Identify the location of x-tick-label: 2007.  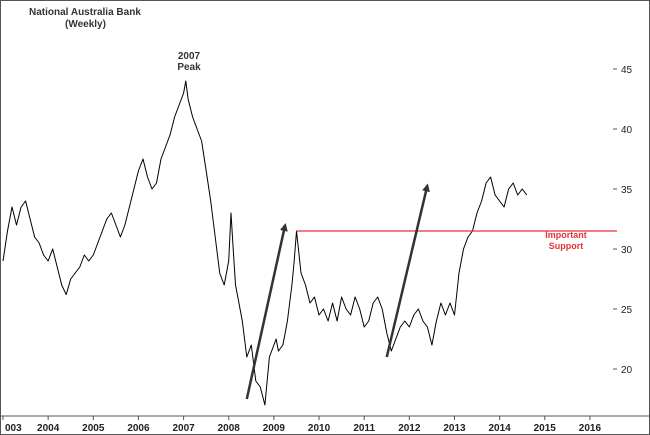
(183, 428).